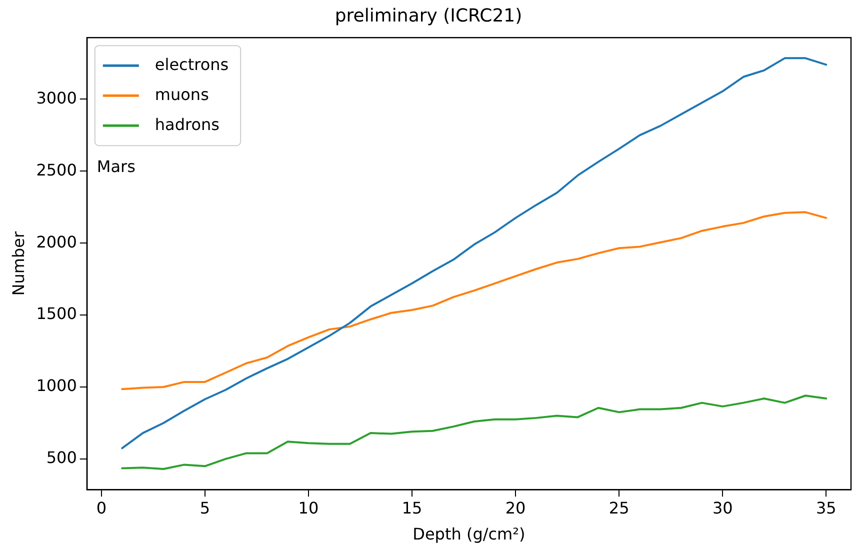 This screenshot has height=551, width=855. What do you see at coordinates (187, 124) in the screenshot?
I see `legend-label: hadrons` at bounding box center [187, 124].